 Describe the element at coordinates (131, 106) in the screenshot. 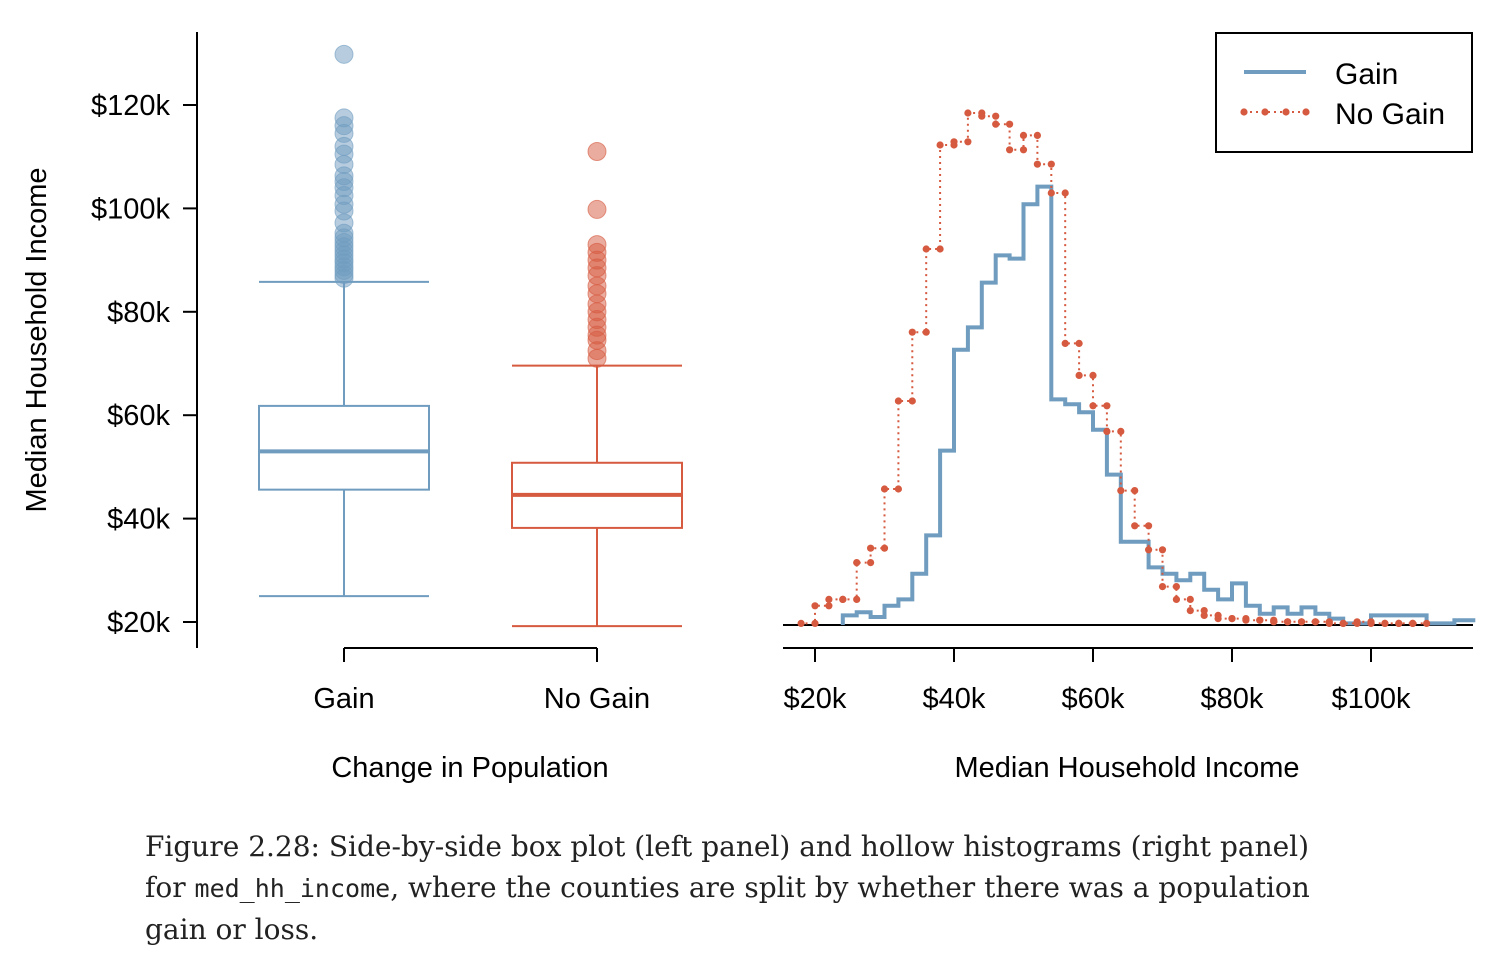

I see `y-tick-label-5: $120k` at that location.